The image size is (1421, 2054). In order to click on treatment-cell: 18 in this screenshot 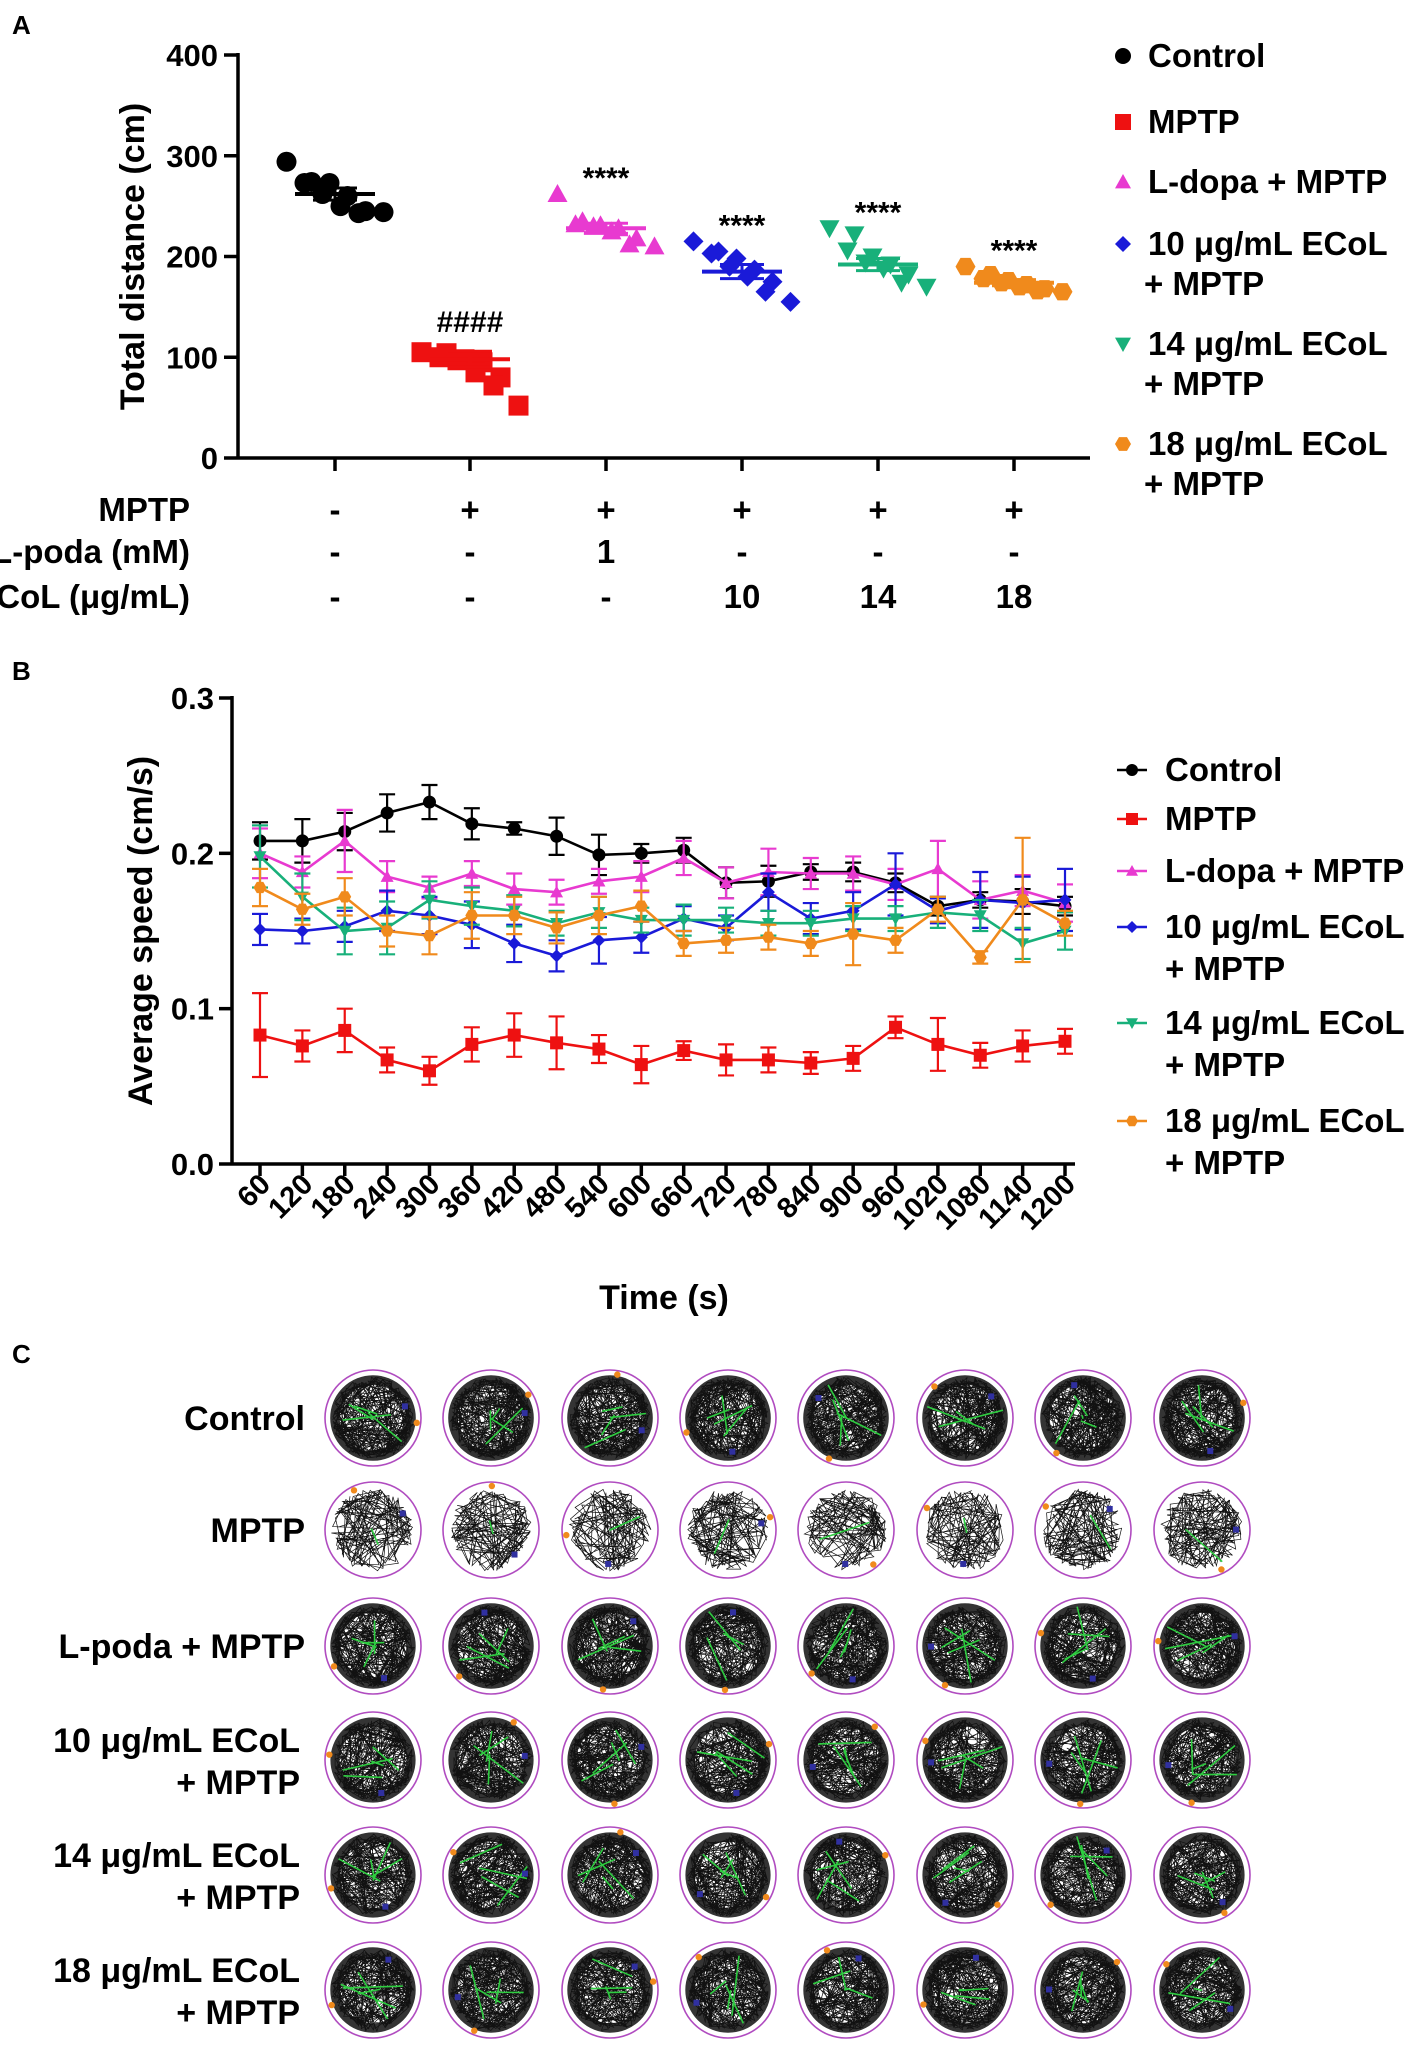, I will do `click(1014, 596)`.